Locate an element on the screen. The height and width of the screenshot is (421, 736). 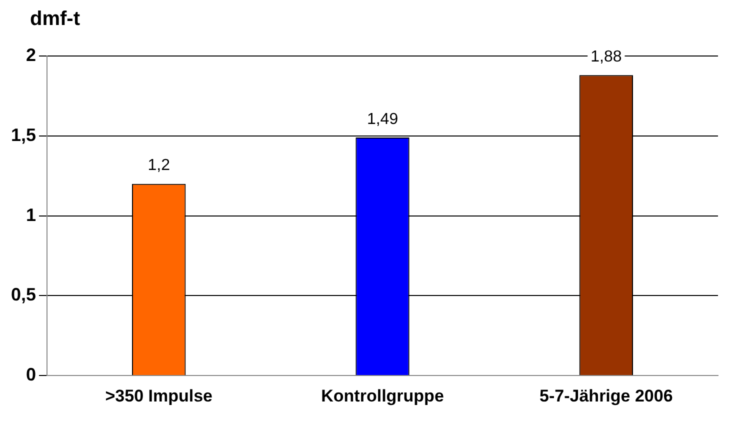
x-tick-label: >350 Impulse is located at coordinates (158, 396).